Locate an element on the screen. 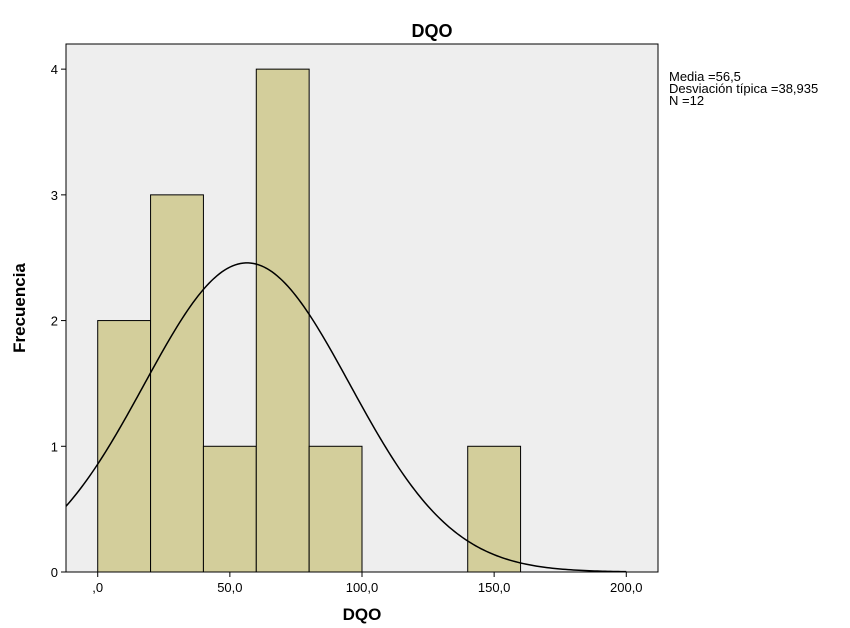 The height and width of the screenshot is (628, 850). x-tick-label: 200,0 is located at coordinates (626, 587).